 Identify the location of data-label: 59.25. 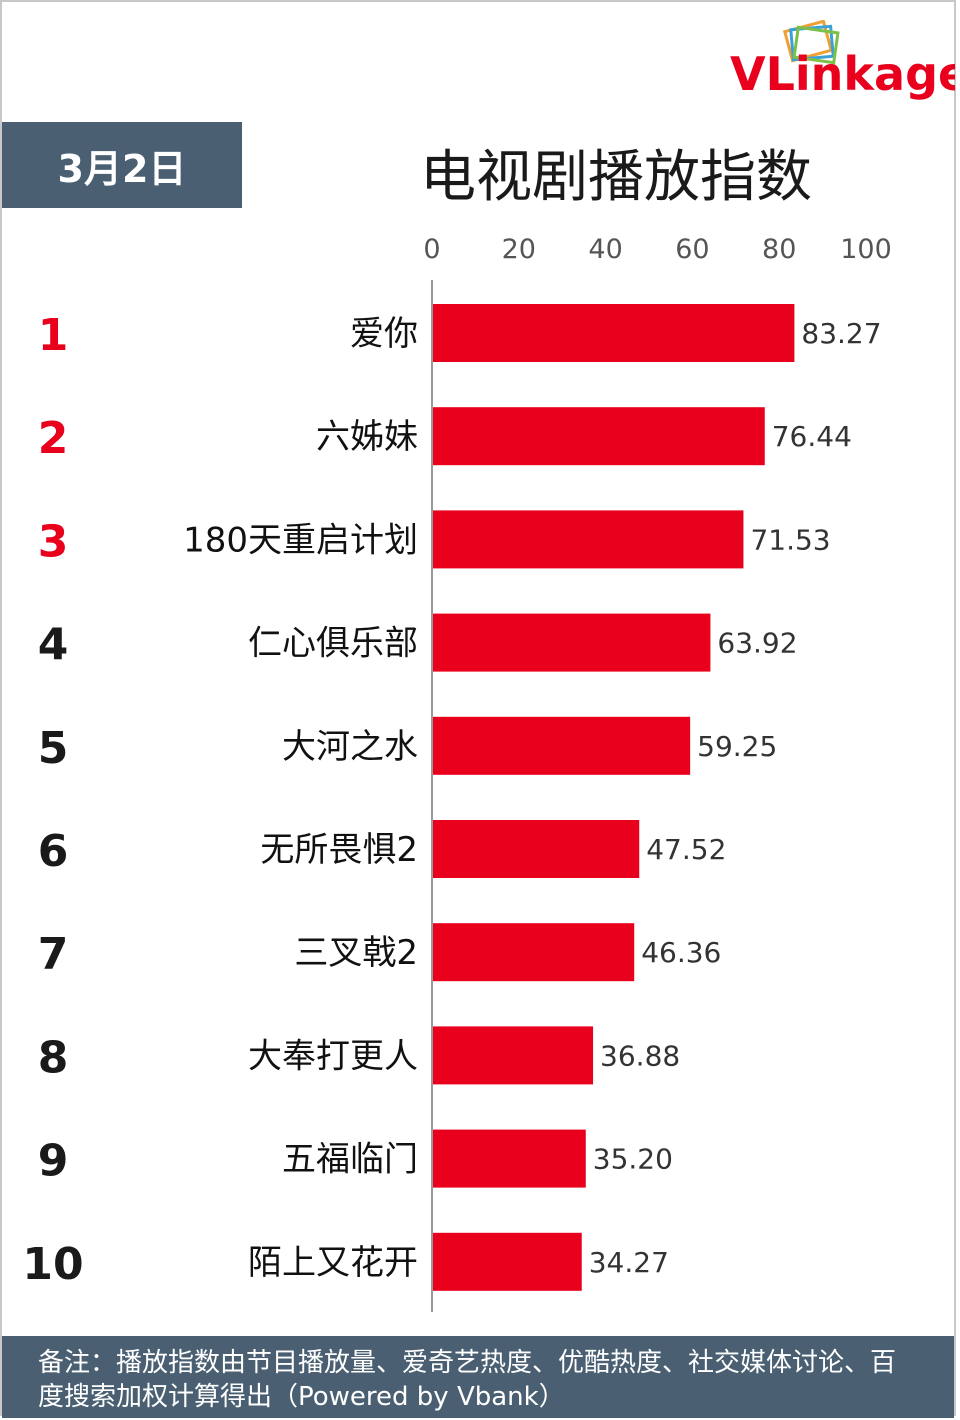
(737, 746).